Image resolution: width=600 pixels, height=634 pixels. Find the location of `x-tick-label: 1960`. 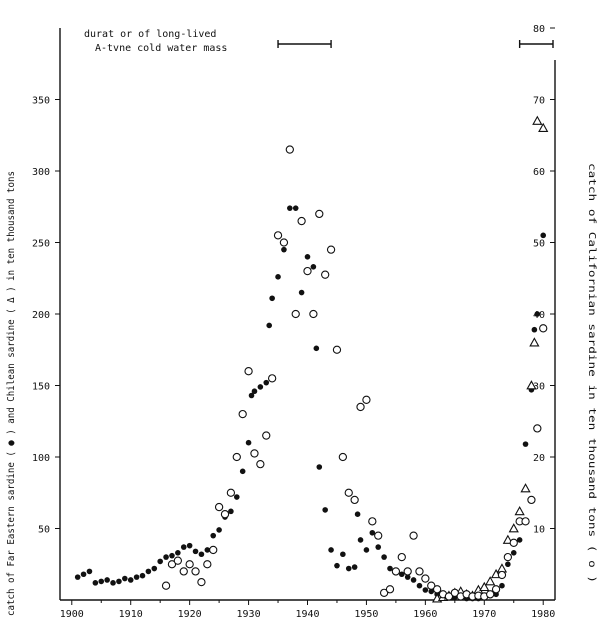

x-tick-label: 1960 is located at coordinates (425, 614).